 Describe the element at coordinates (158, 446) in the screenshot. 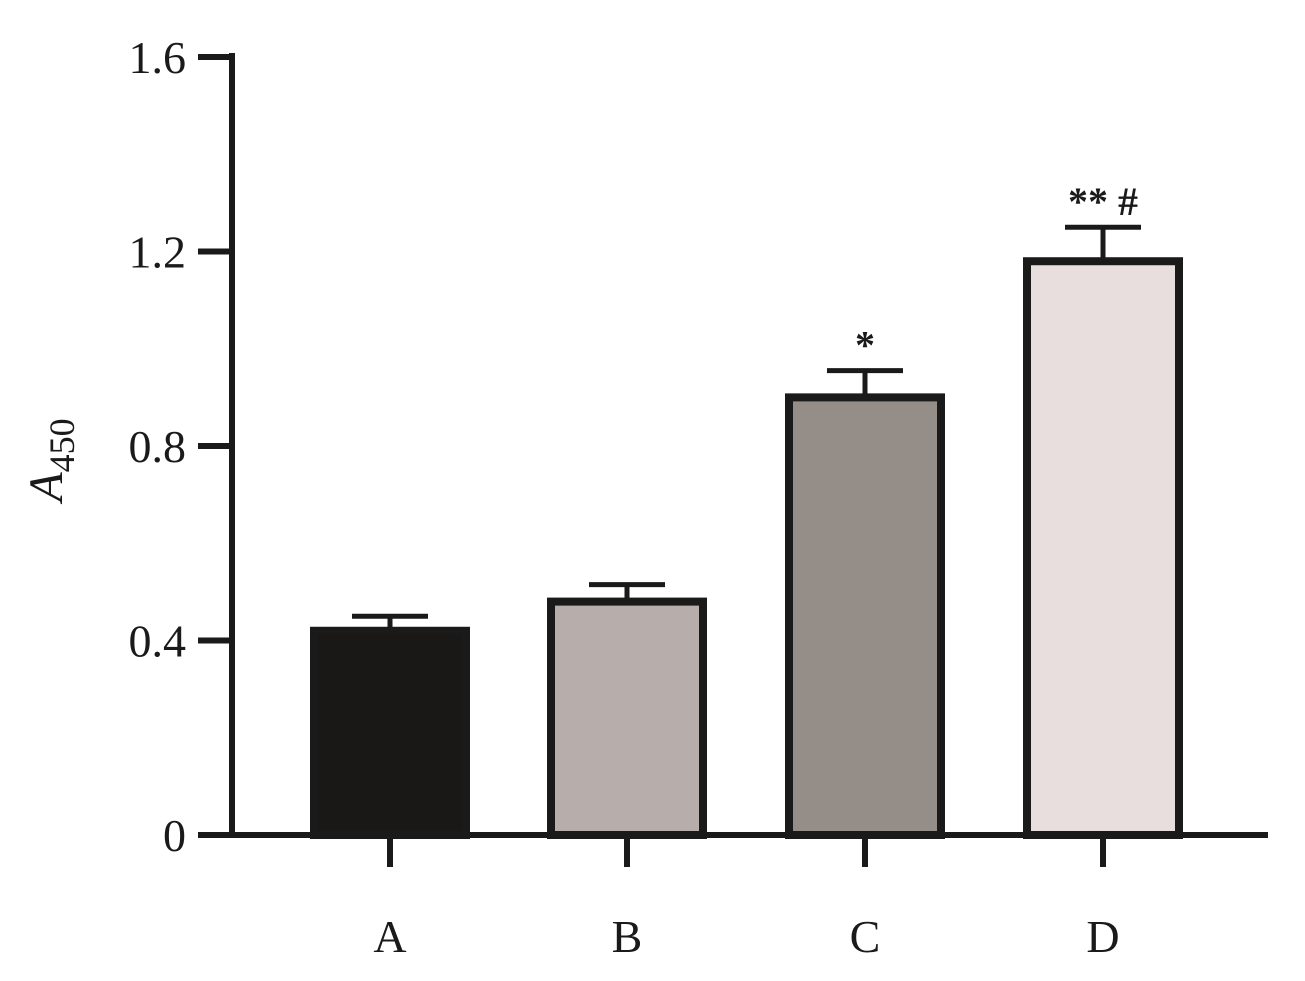

I see `y-tick-label: 0.8` at that location.